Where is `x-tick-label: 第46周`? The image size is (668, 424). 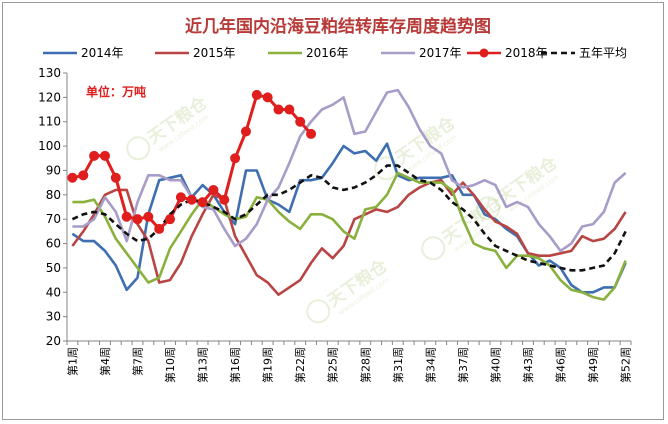 x-tick-label: 第46周 is located at coordinates (561, 365).